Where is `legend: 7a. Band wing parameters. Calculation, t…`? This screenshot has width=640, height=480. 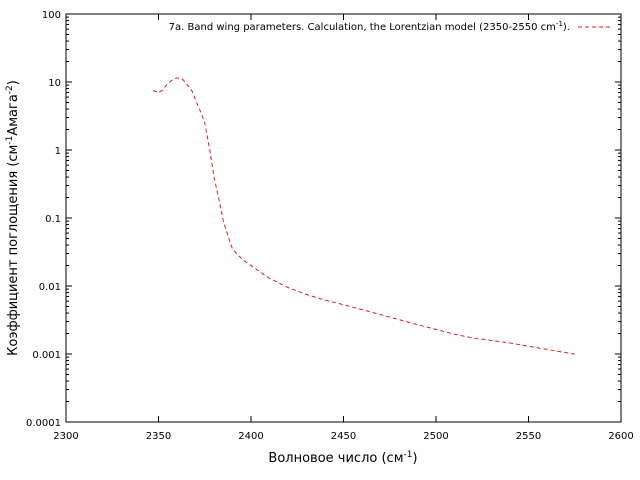 legend: 7a. Band wing parameters. Calculation, t… is located at coordinates (389, 26).